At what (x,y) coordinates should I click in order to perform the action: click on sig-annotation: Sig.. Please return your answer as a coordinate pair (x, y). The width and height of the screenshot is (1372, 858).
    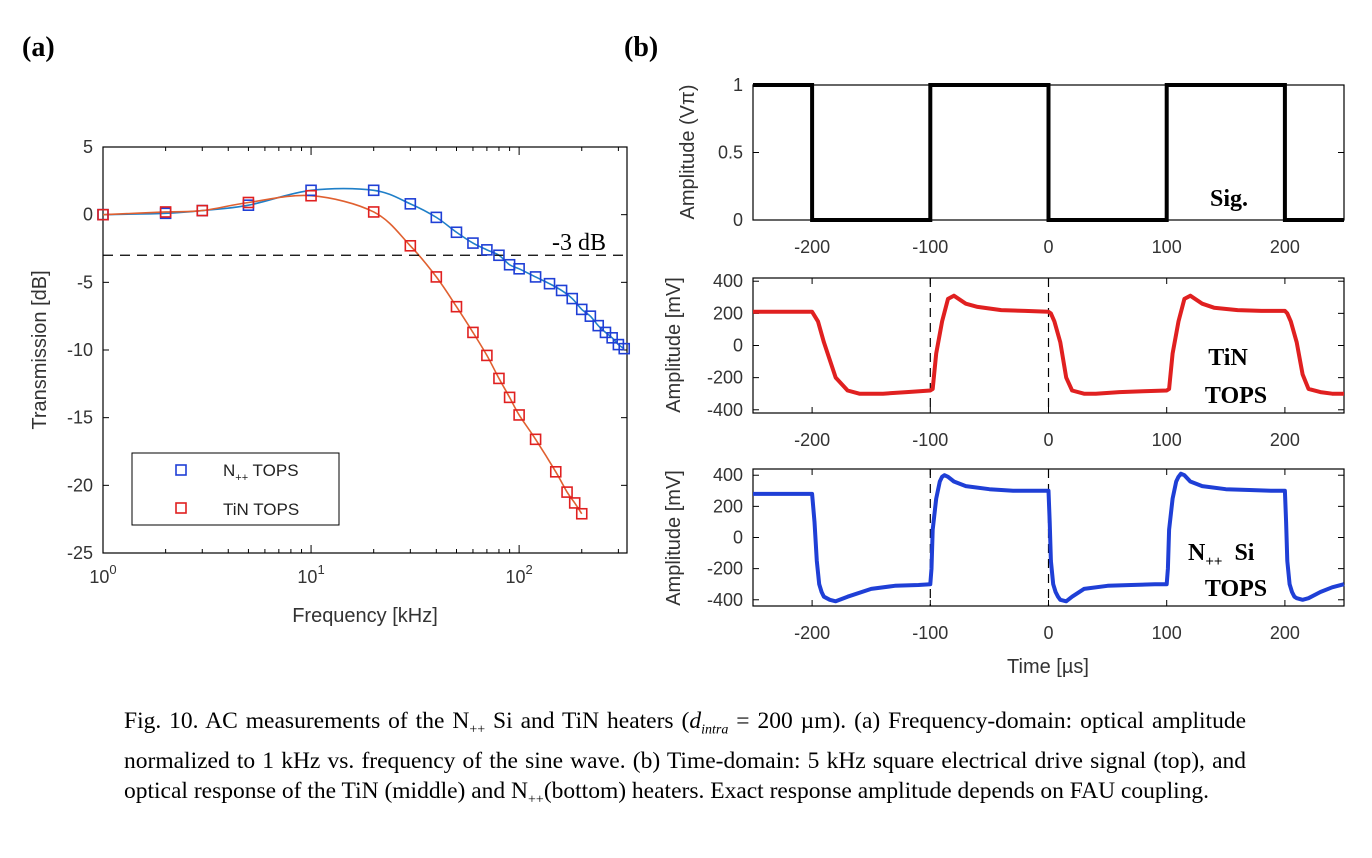
    Looking at the image, I should click on (1229, 199).